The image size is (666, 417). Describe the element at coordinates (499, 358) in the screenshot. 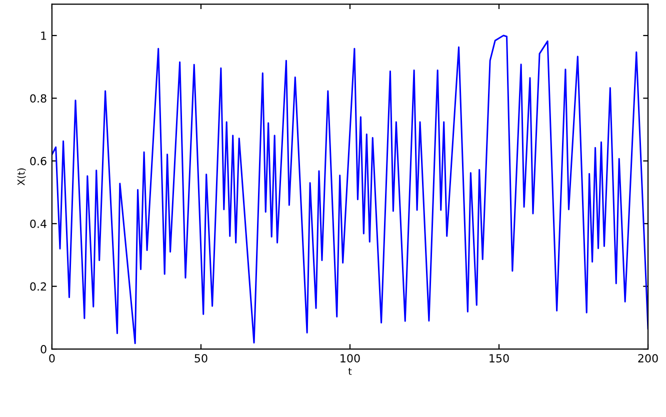

I see `x-tick-label: 150` at that location.